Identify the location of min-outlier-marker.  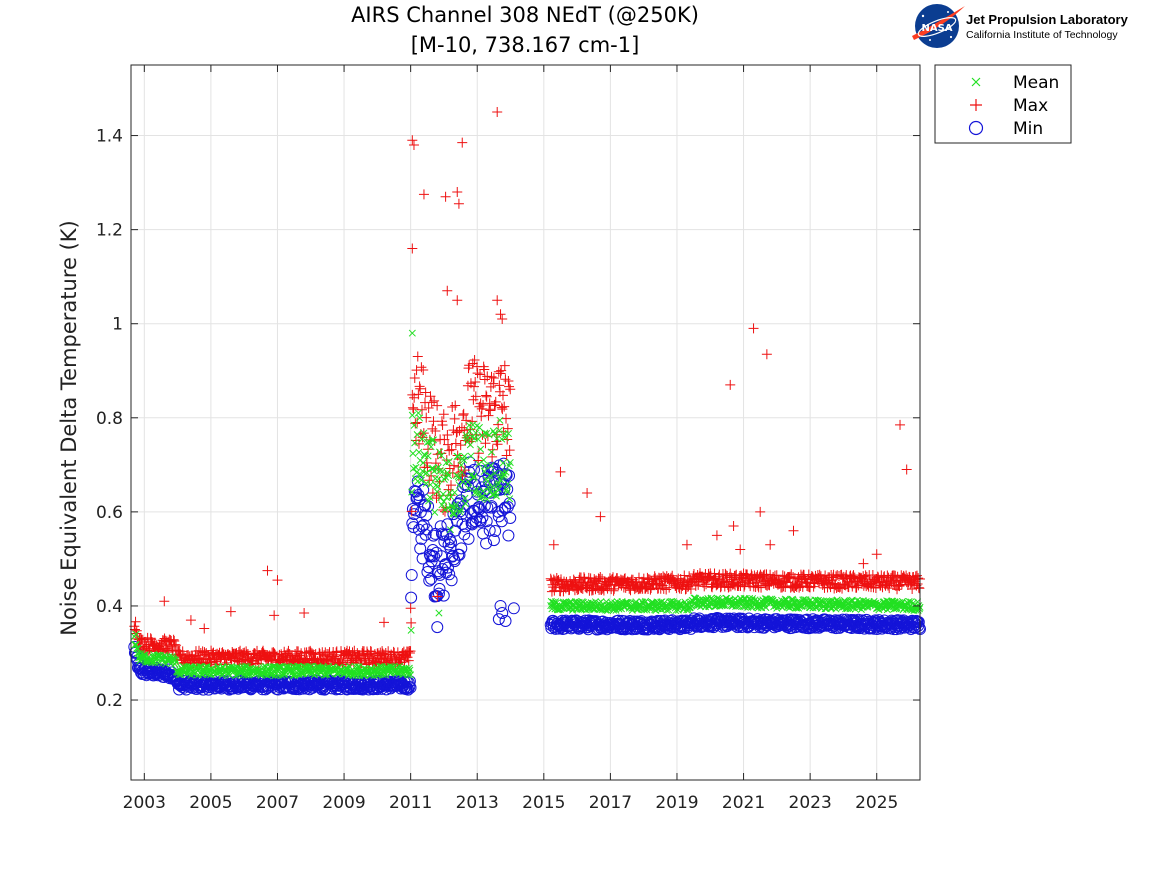
(437, 627).